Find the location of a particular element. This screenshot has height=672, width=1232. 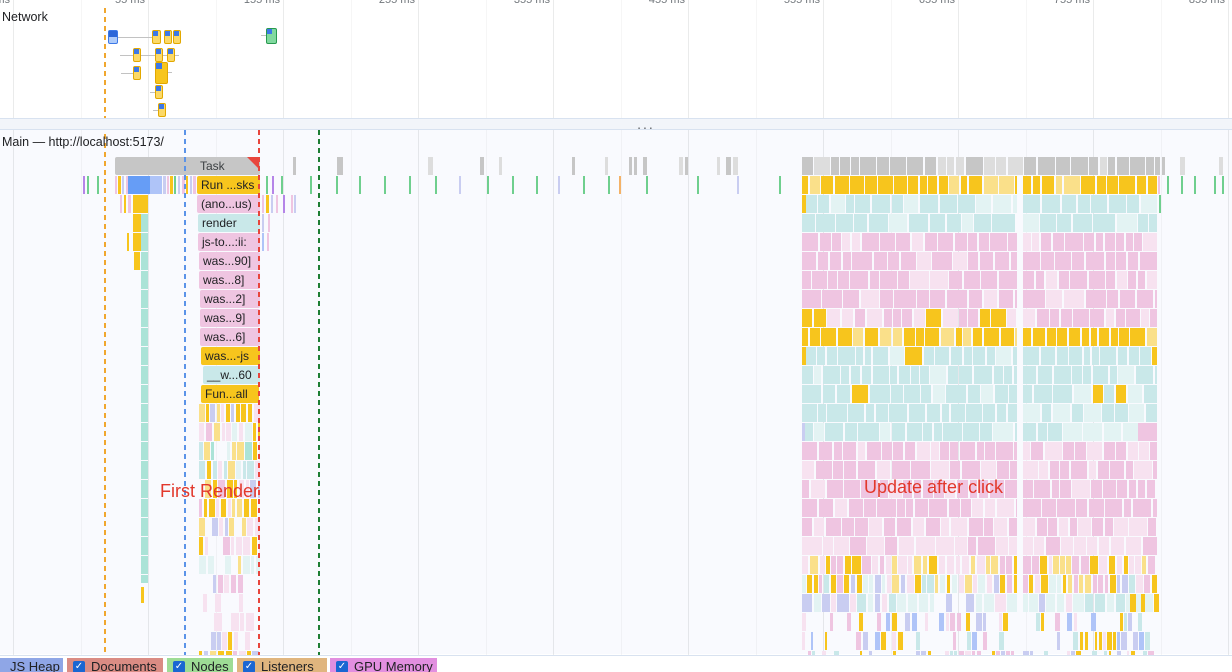

flame-bar-run-sks: Run ...sks is located at coordinates (228, 185).